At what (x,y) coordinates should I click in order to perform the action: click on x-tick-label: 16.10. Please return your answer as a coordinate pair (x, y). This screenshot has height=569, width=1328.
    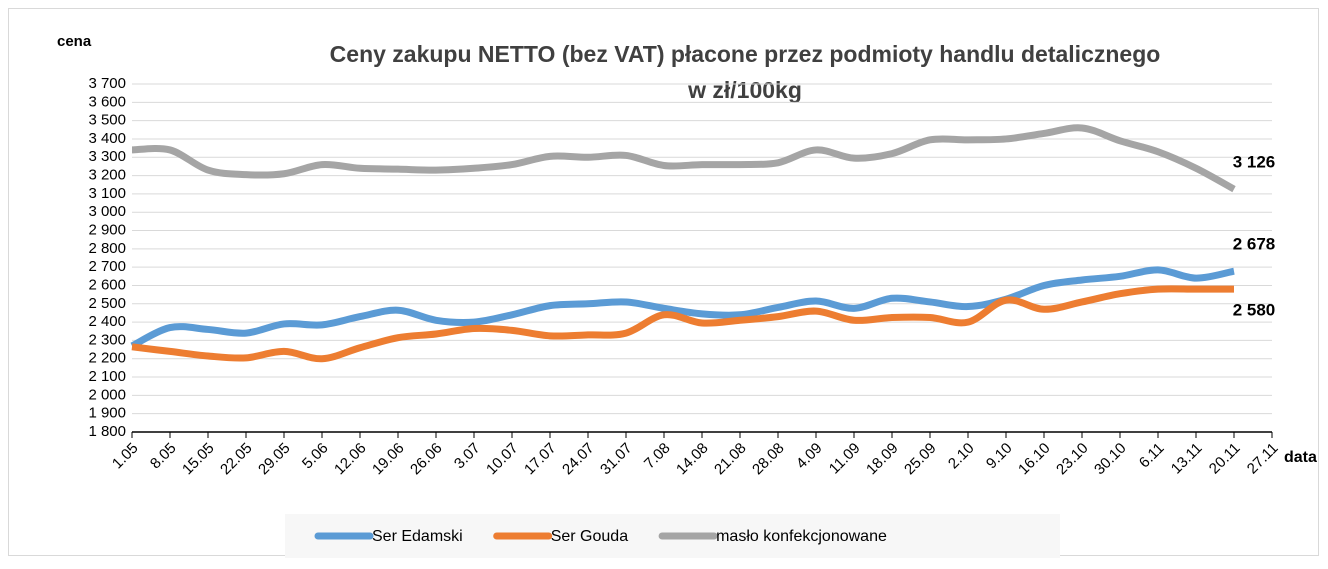
    Looking at the image, I should click on (1034, 459).